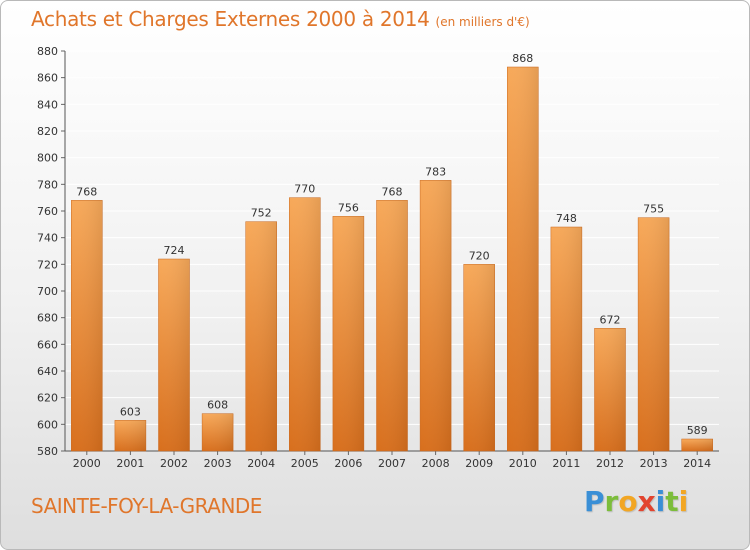 This screenshot has width=750, height=550. I want to click on proxiti-logo: Proxiti, so click(636, 501).